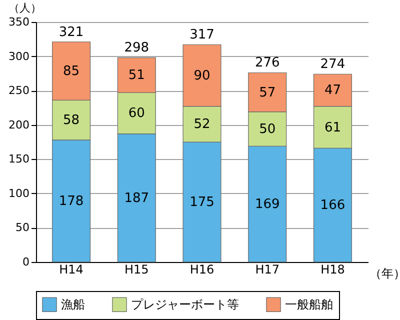 This screenshot has height=320, width=400. What do you see at coordinates (332, 90) in the screenshot?
I see `data-label: 47` at bounding box center [332, 90].